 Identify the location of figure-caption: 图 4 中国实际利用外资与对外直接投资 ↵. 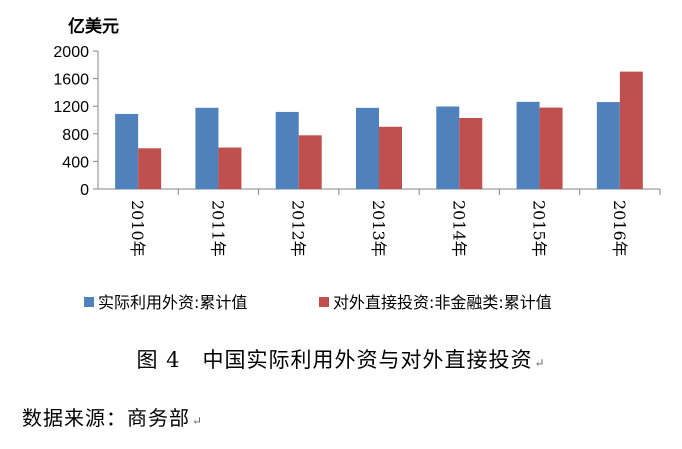
(341, 360).